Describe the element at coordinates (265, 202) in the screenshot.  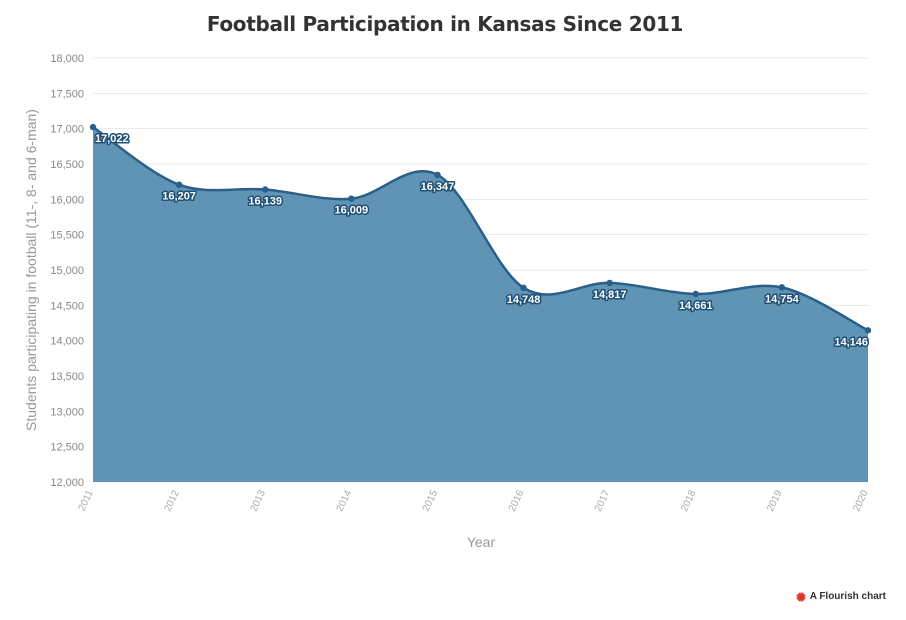
I see `data-label: 16,139` at that location.